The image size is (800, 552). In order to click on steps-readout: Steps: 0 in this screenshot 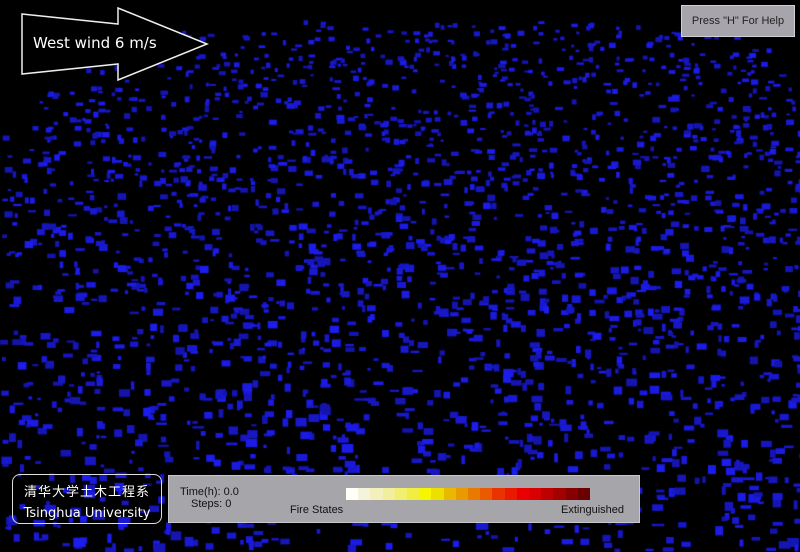, I will do `click(211, 504)`.